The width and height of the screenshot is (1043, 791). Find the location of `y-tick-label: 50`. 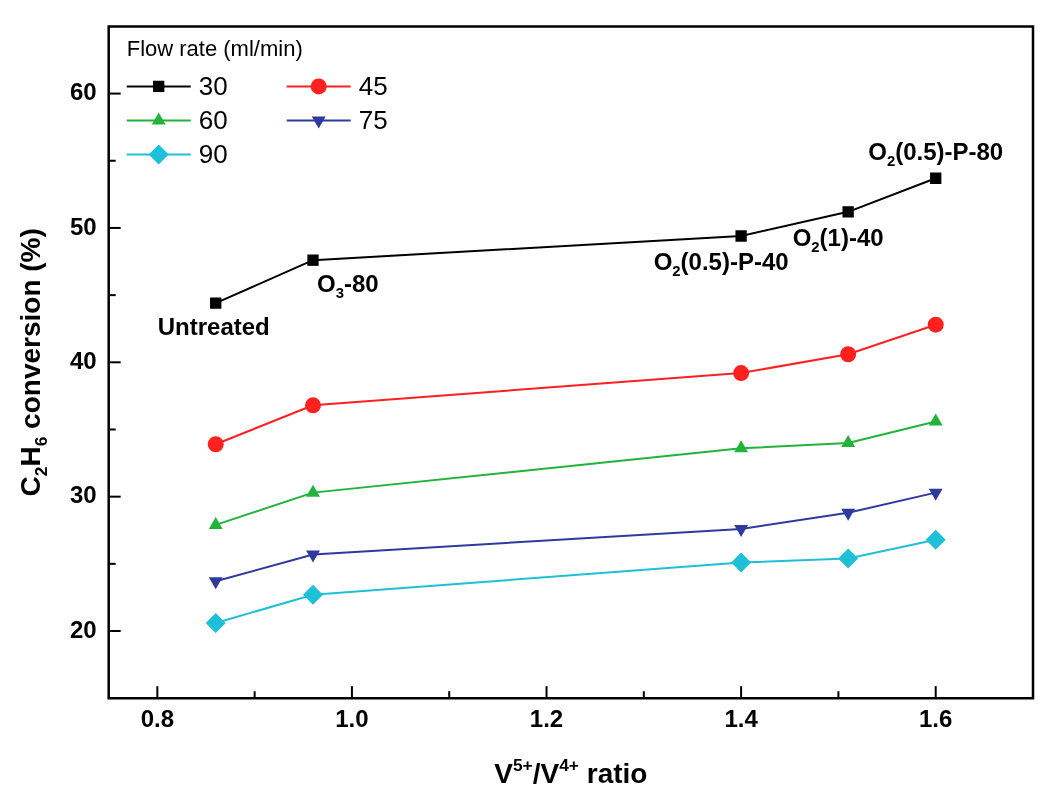

y-tick-label: 50 is located at coordinates (83, 226).